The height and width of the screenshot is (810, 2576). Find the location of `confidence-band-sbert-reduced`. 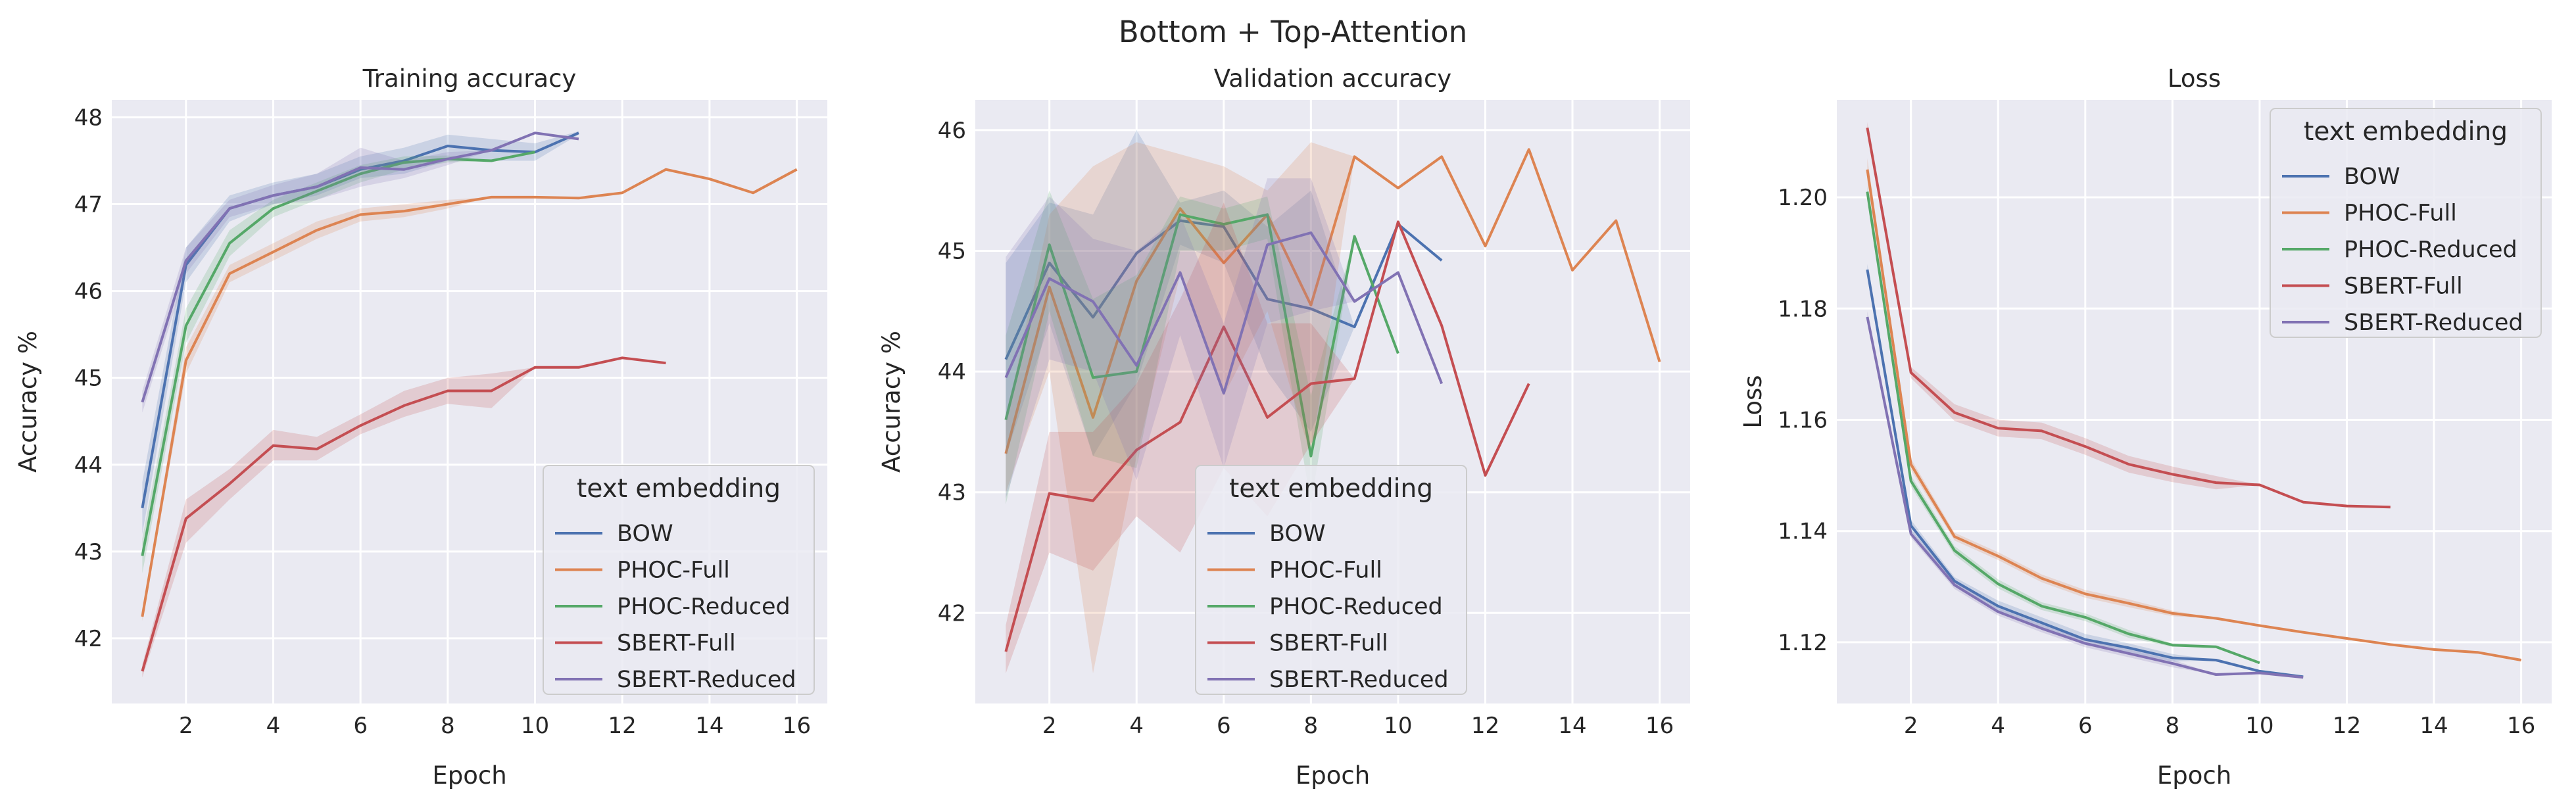

confidence-band-sbert-reduced is located at coordinates (1224, 338).